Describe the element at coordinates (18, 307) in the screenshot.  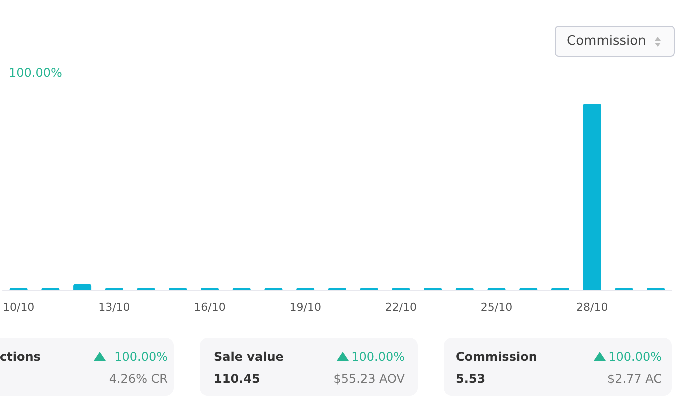
I see `x-tick-label: 10/10` at that location.